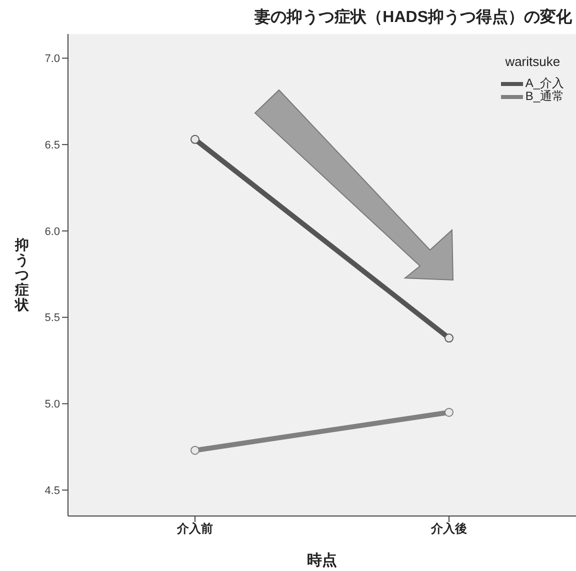 This screenshot has height=571, width=576. What do you see at coordinates (52, 318) in the screenshot?
I see `y-tick-label: 5.5` at bounding box center [52, 318].